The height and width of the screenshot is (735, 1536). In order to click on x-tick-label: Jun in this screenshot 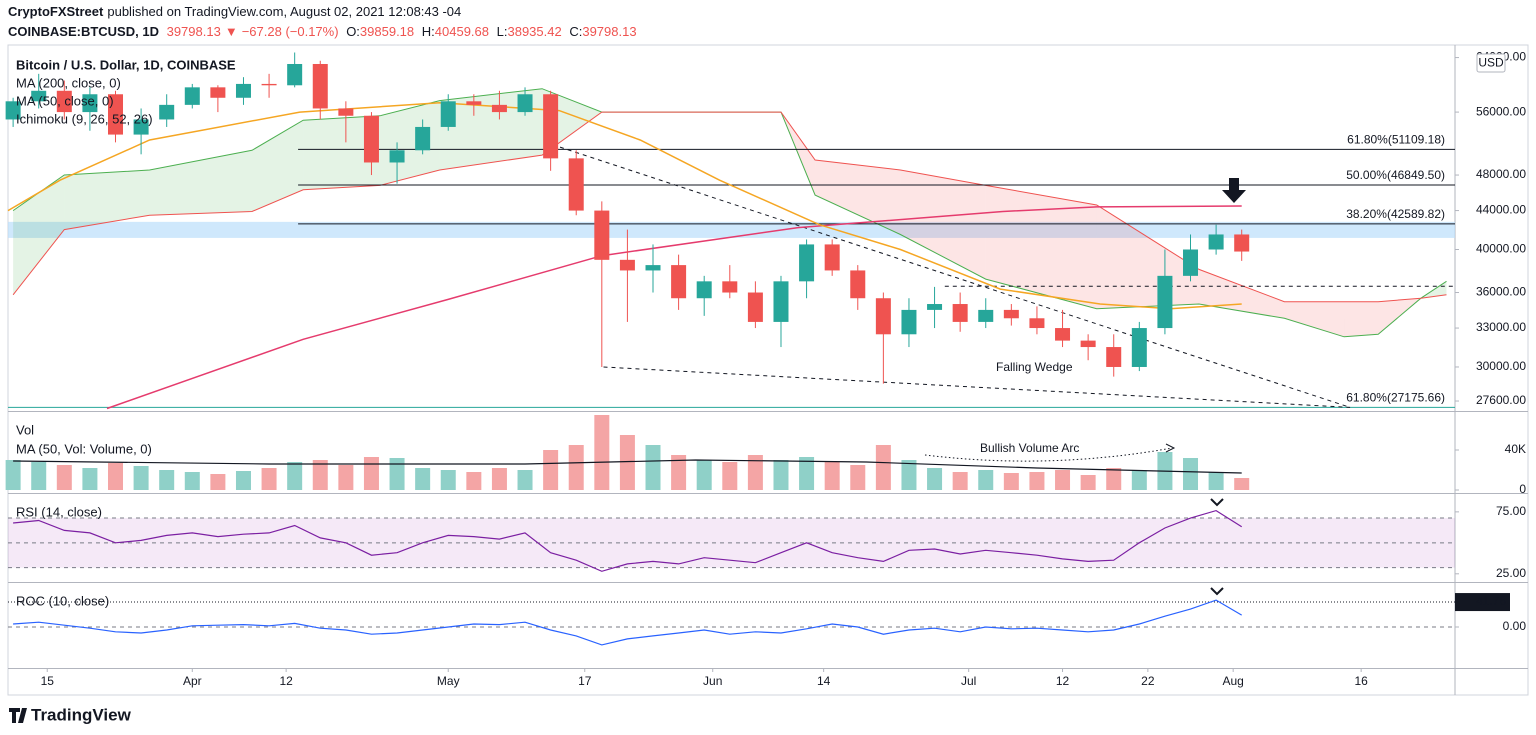, I will do `click(712, 681)`.